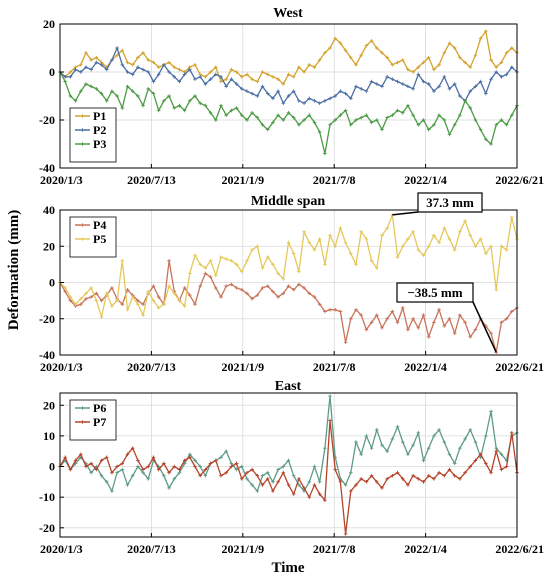  I want to click on panel-title: East, so click(288, 386).